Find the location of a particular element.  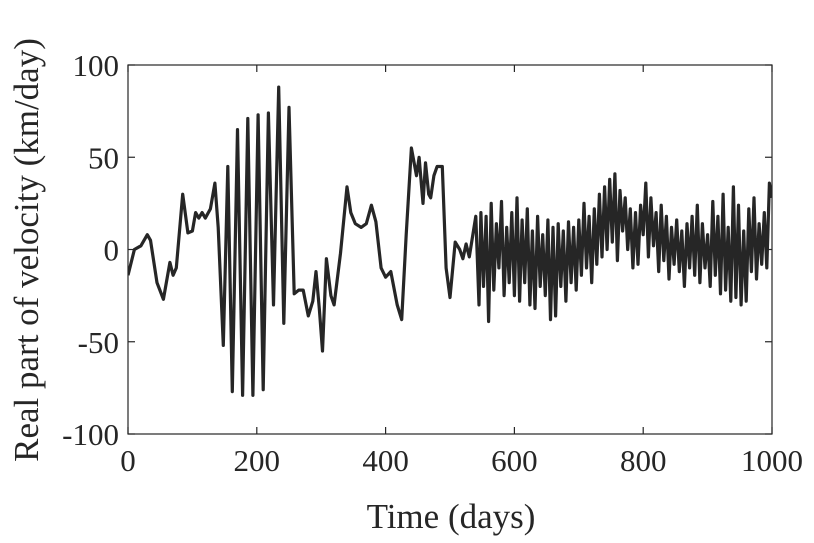

x-tick-label: 800 is located at coordinates (643, 460).